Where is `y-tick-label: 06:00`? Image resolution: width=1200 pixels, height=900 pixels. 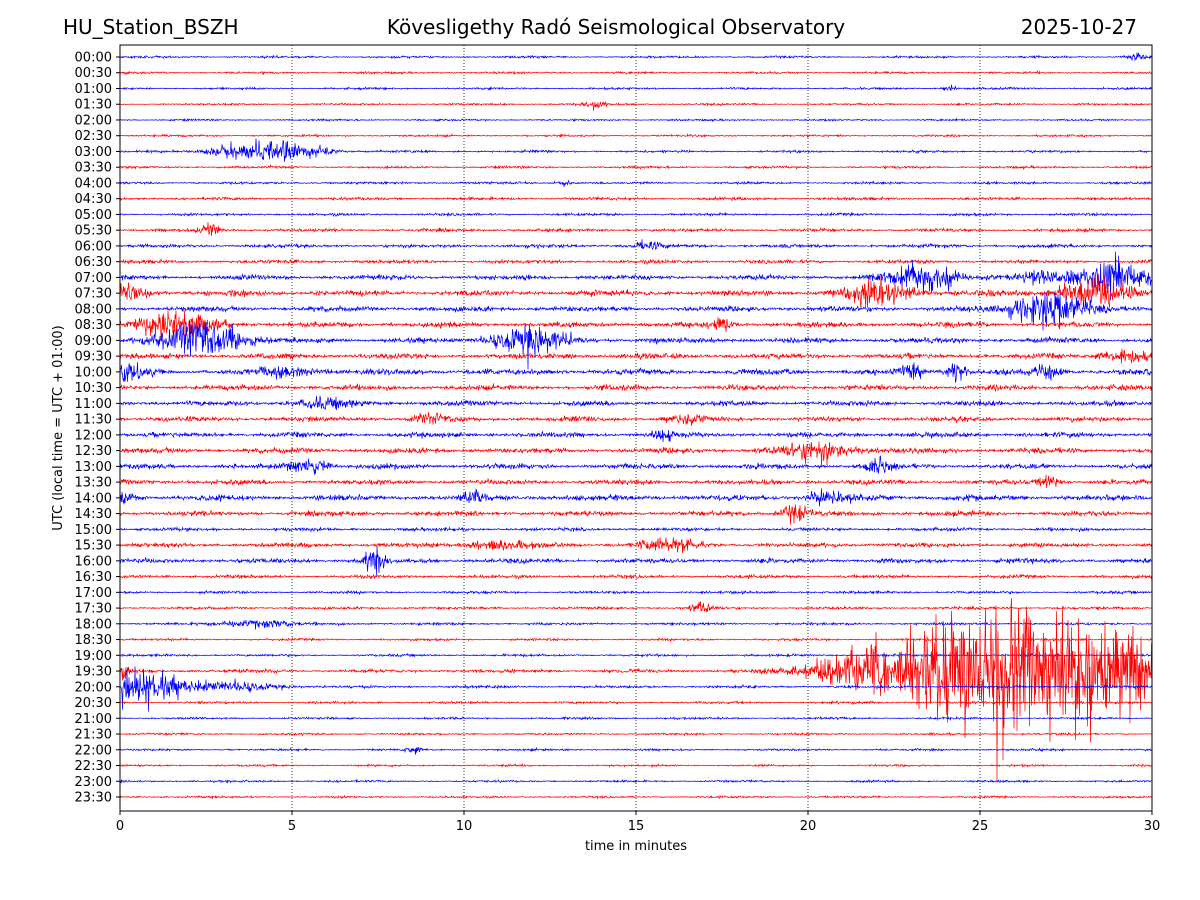 y-tick-label: 06:00 is located at coordinates (93, 246).